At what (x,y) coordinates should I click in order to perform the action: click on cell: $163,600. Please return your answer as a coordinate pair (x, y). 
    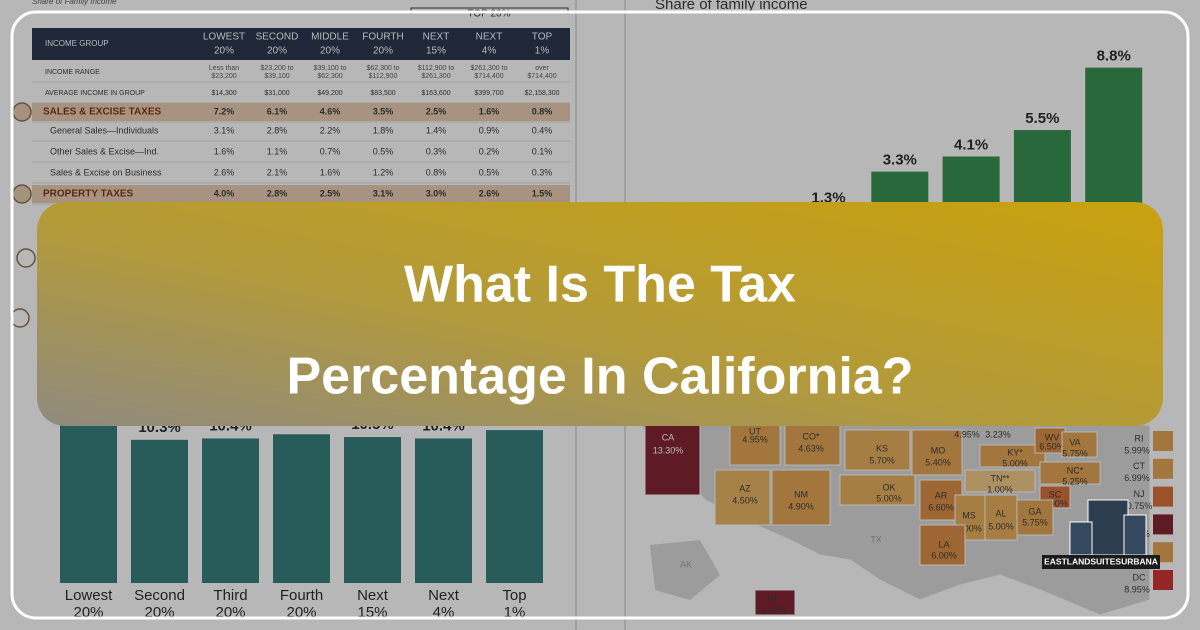
    Looking at the image, I should click on (435, 93).